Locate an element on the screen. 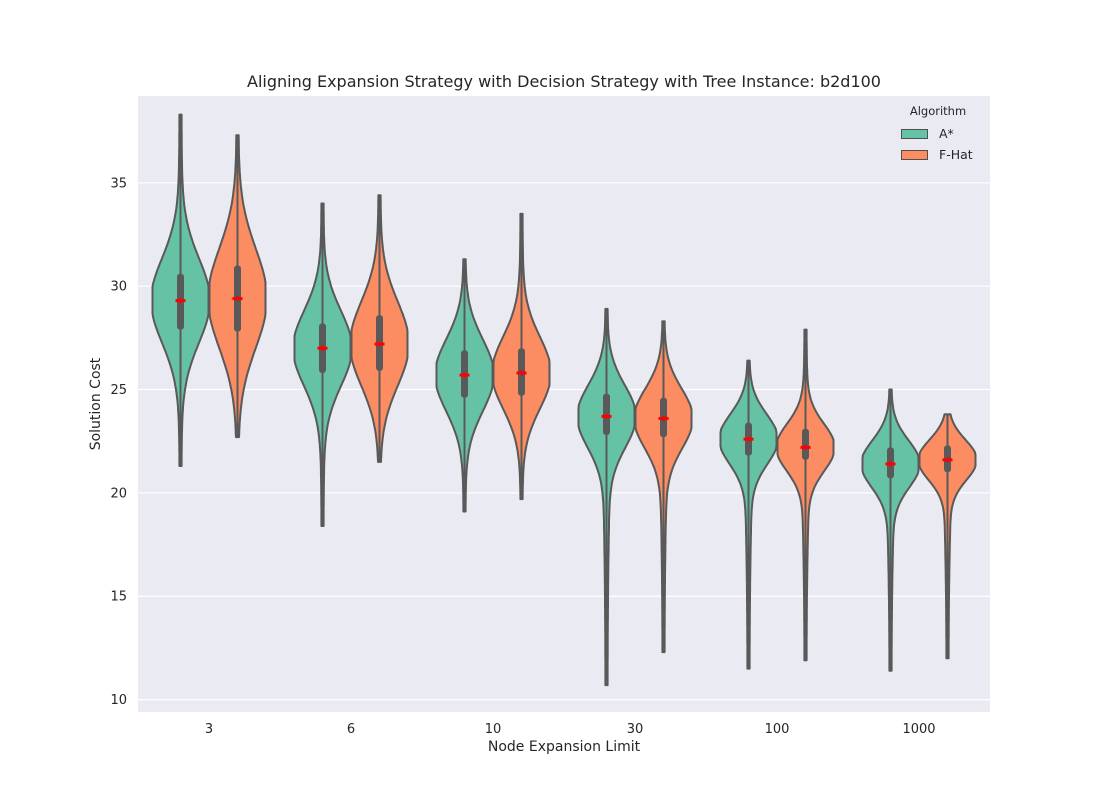 This screenshot has width=1100, height=800. legend-title: Algorithm is located at coordinates (938, 111).